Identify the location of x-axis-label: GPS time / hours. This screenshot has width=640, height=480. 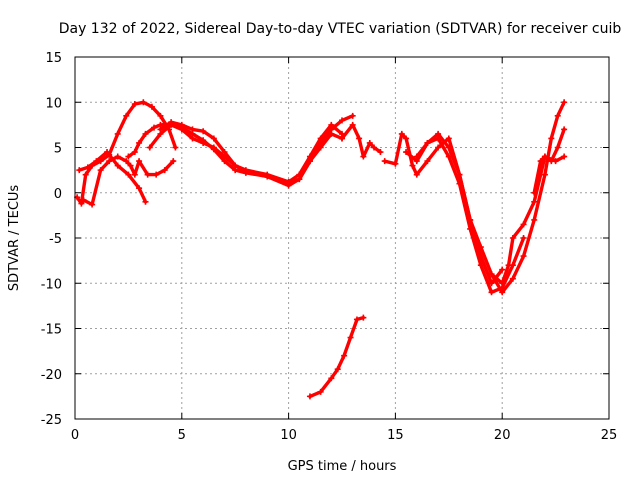
(342, 466).